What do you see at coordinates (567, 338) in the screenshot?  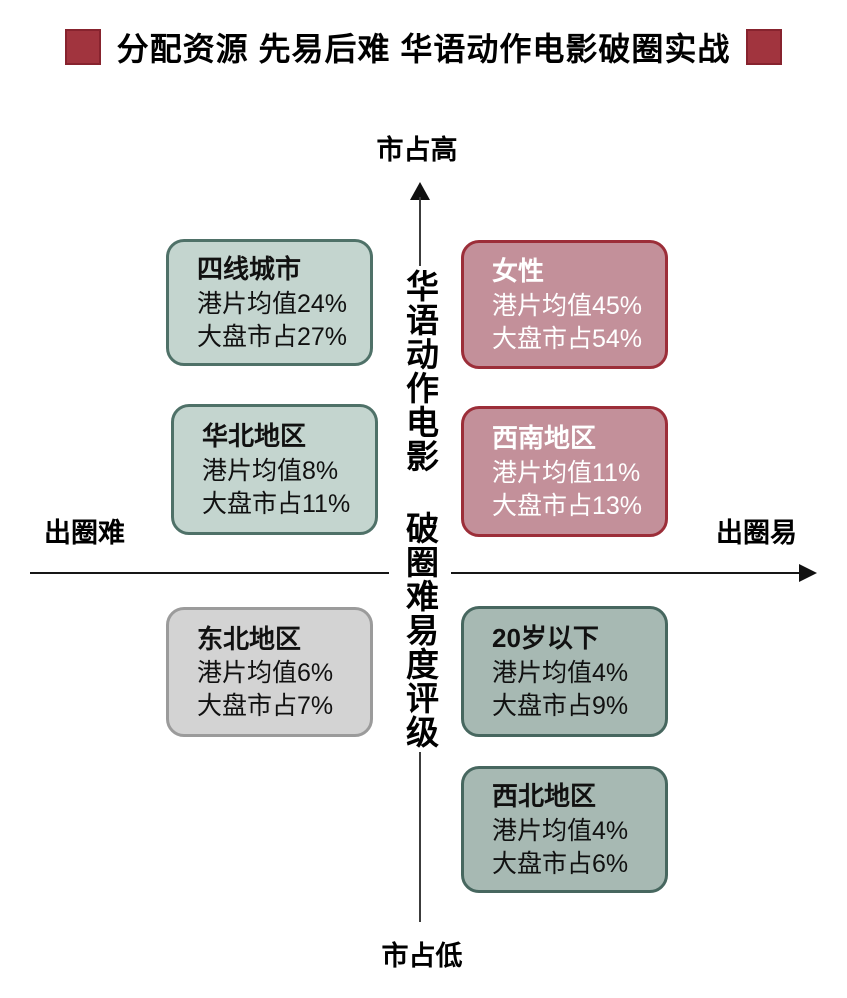 I see `box-market-share: 大盘市占54%` at bounding box center [567, 338].